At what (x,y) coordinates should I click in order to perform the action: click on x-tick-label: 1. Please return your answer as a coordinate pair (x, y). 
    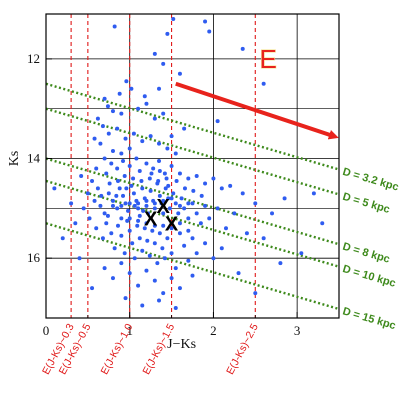
    Looking at the image, I should click on (129, 330).